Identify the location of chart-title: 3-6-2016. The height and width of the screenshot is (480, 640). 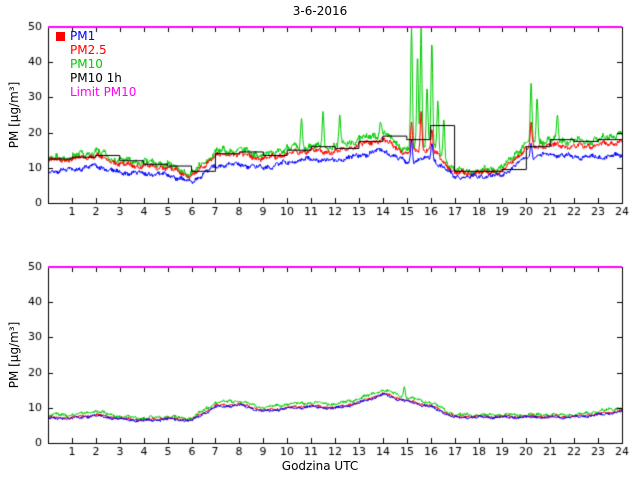
(320, 11).